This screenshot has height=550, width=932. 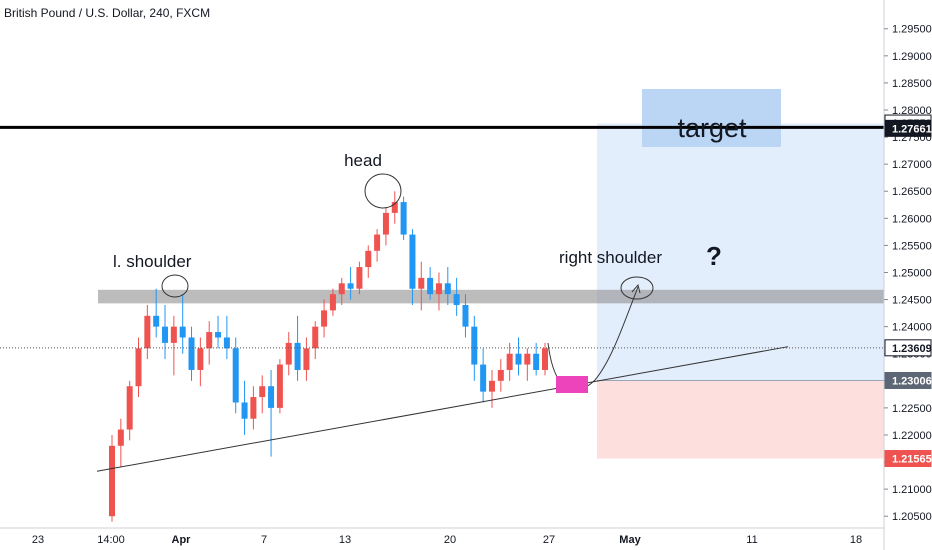 I want to click on price-label: 1.27661, so click(x=912, y=129).